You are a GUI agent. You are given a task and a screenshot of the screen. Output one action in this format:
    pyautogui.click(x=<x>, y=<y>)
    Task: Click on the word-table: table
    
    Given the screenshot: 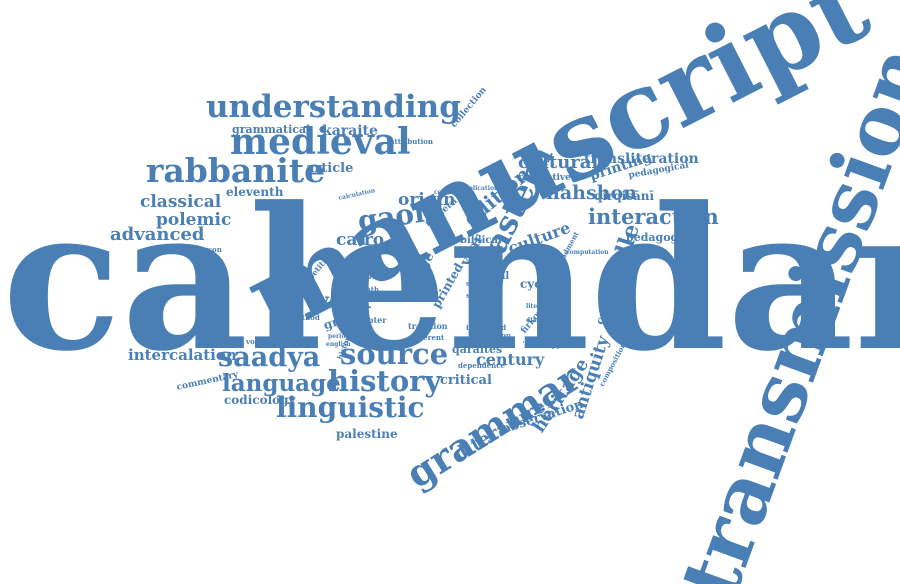 What is the action you would take?
    pyautogui.click(x=368, y=276)
    